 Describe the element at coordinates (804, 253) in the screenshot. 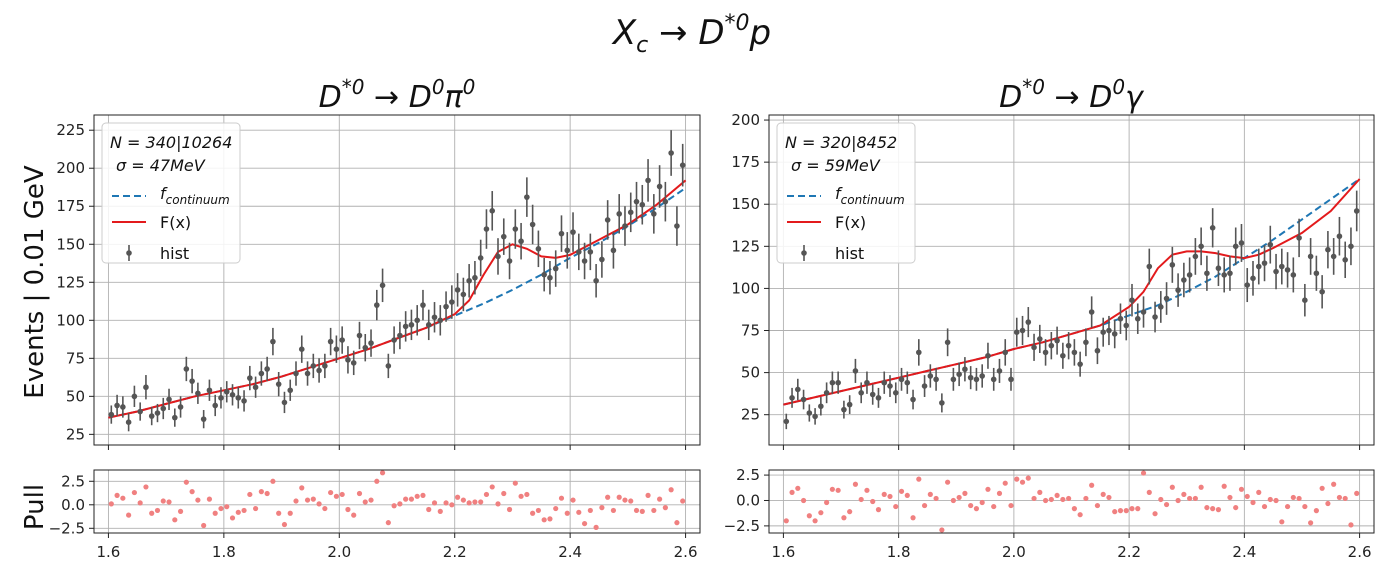

I see `legend-hist-swatch` at that location.